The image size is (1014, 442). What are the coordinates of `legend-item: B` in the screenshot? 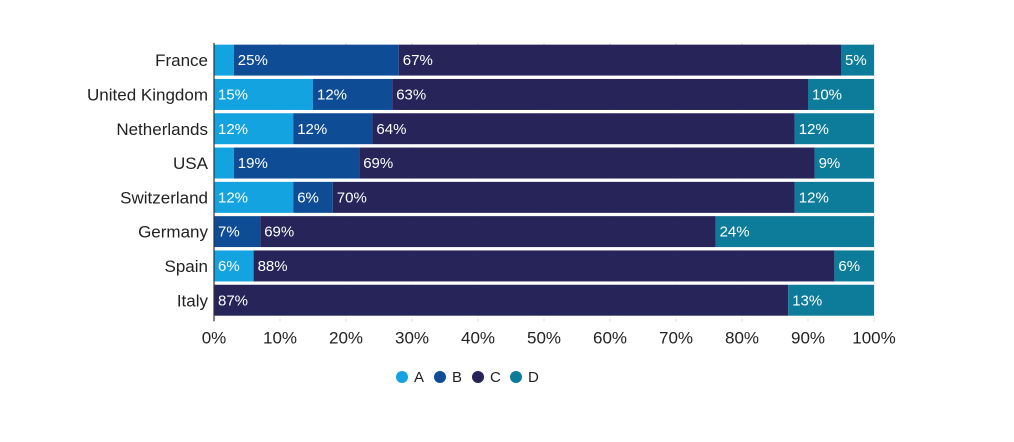 It's located at (448, 377).